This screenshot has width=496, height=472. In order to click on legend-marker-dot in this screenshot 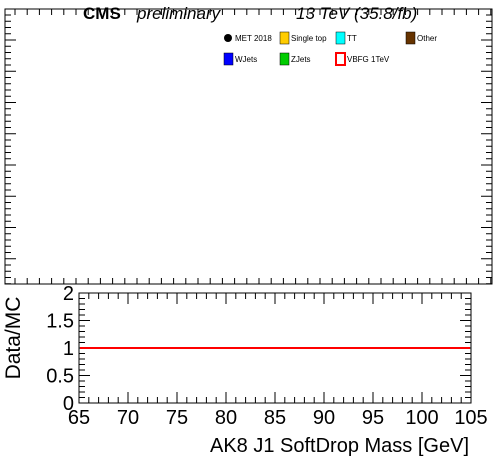, I will do `click(228, 38)`.